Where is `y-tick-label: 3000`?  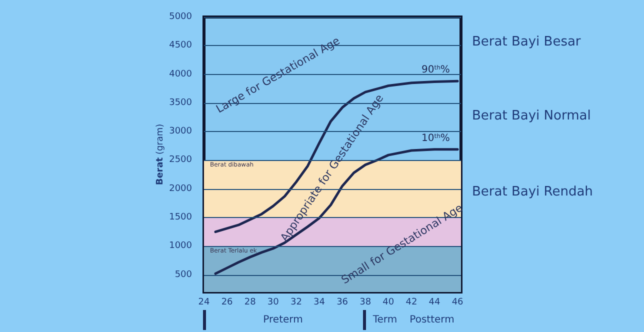
y-tick-label: 3000 is located at coordinates (180, 131).